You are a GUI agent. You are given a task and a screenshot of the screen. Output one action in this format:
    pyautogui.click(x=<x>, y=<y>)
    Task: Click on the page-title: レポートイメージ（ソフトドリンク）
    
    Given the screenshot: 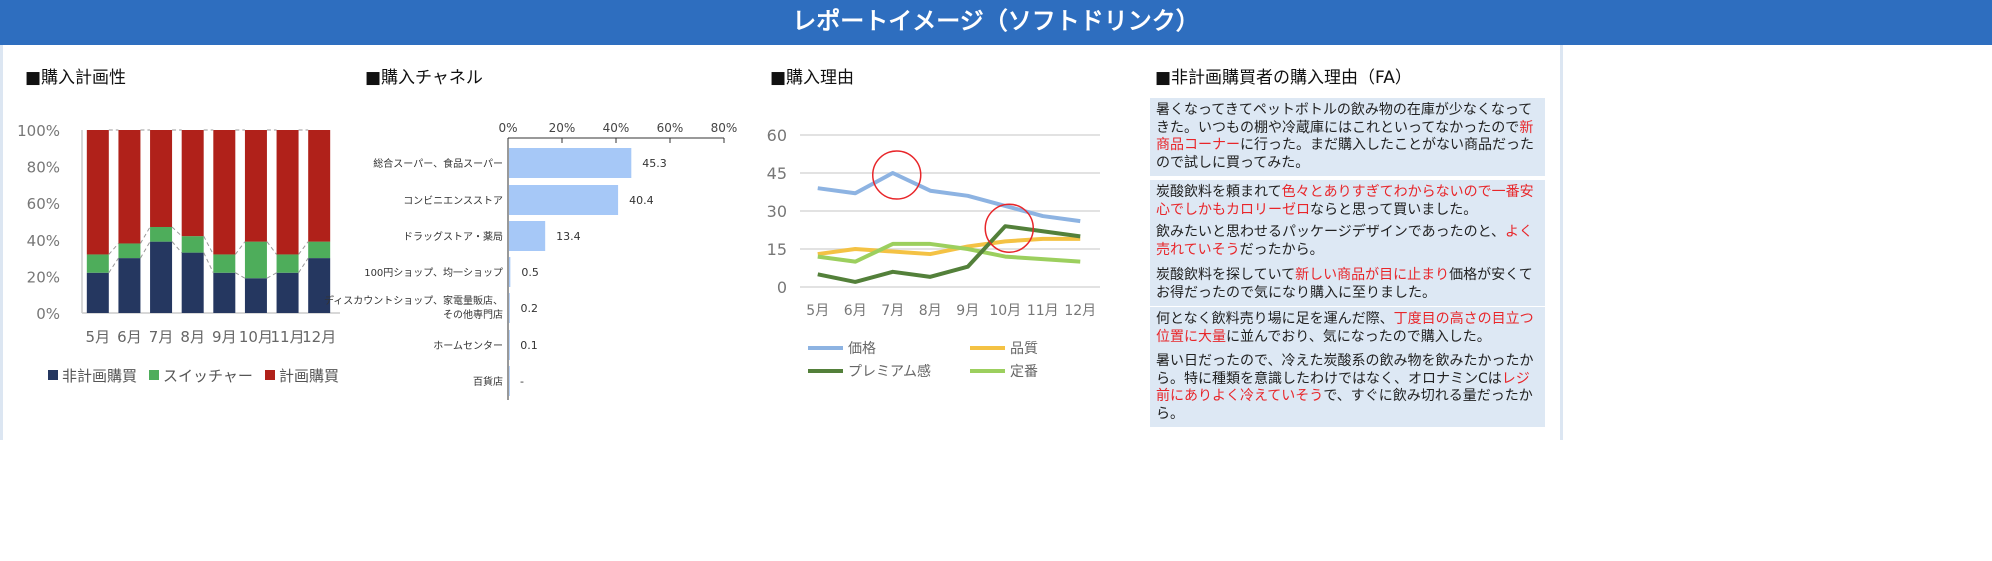 What is the action you would take?
    pyautogui.click(x=996, y=22)
    